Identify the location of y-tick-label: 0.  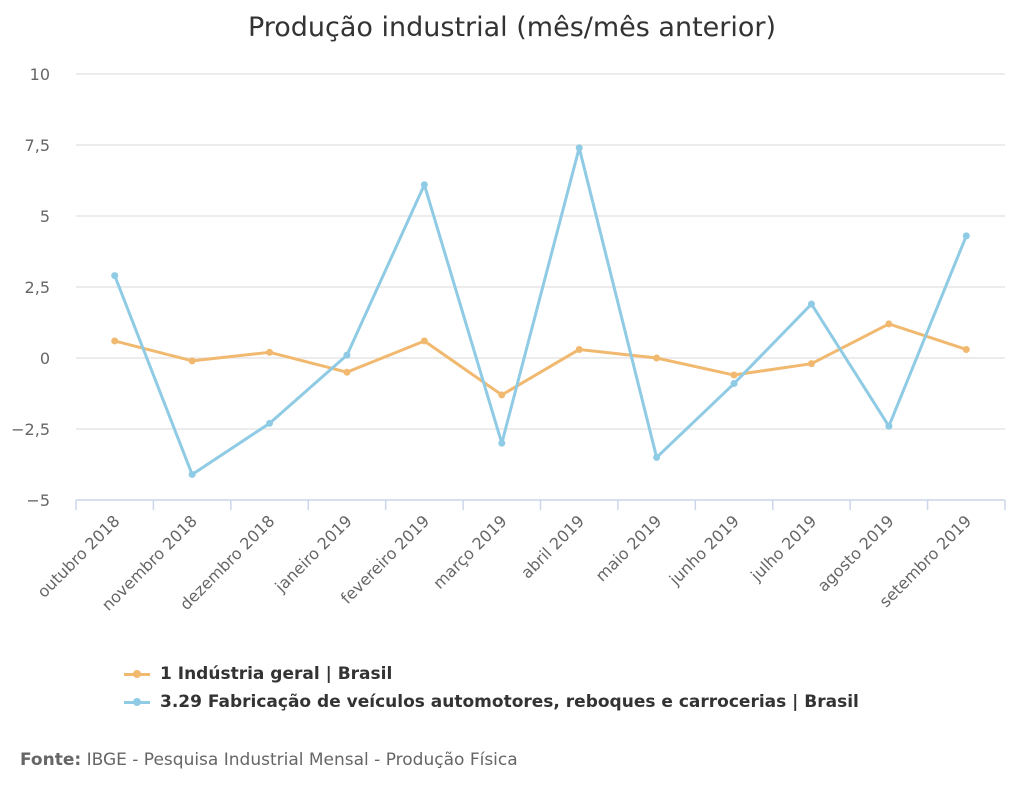
(45, 358).